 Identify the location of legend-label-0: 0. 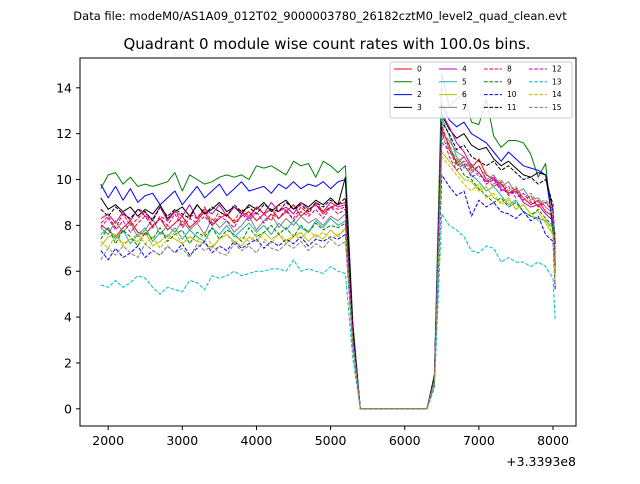
(419, 69).